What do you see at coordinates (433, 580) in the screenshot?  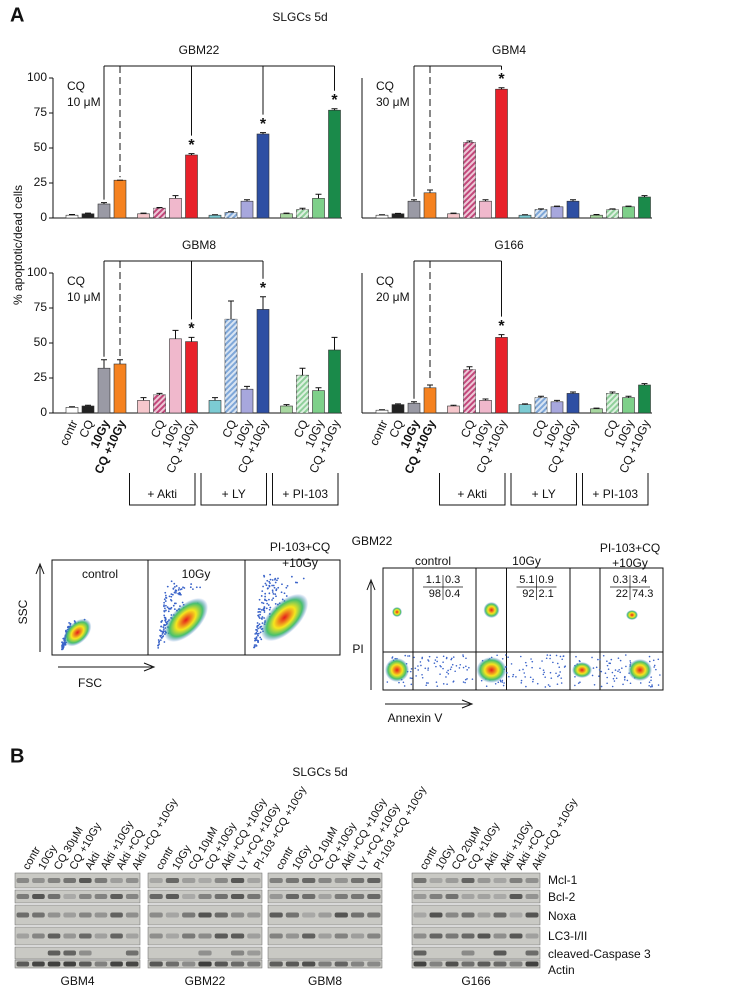 I see `quadrant-value: 1.1` at bounding box center [433, 580].